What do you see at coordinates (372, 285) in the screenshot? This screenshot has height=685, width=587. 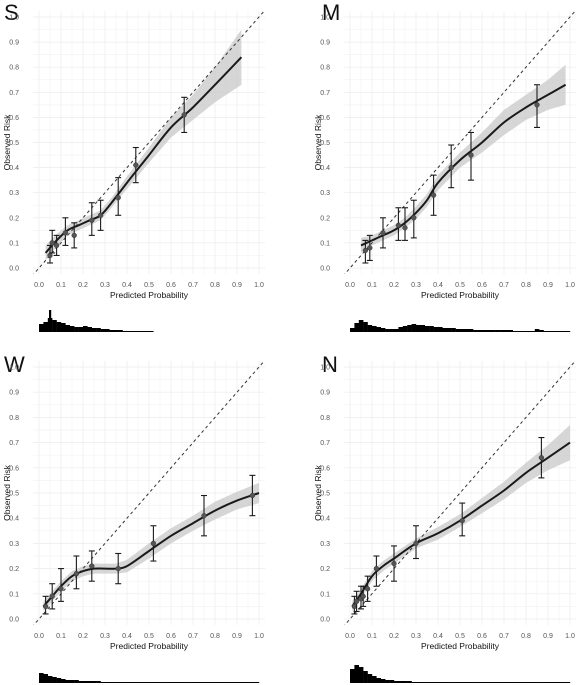 I see `x-tick-label: 0.1` at bounding box center [372, 285].